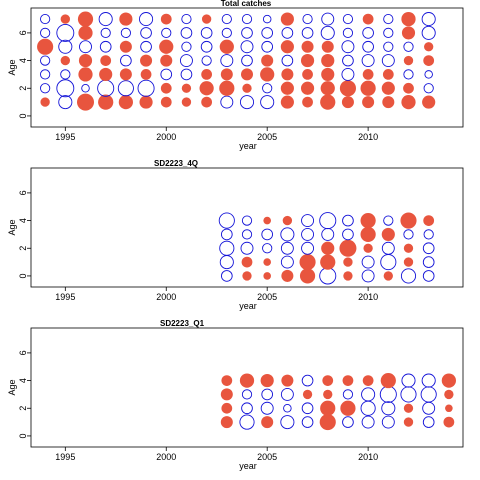 This screenshot has height=480, width=480. I want to click on x-tick-label: 2005, so click(267, 297).